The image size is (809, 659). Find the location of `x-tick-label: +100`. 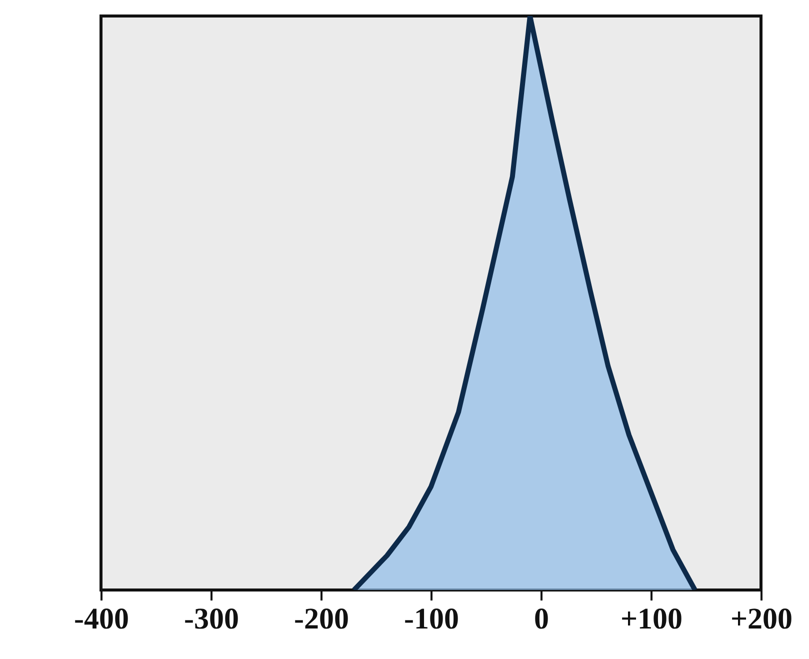

x-tick-label: +100 is located at coordinates (651, 619).